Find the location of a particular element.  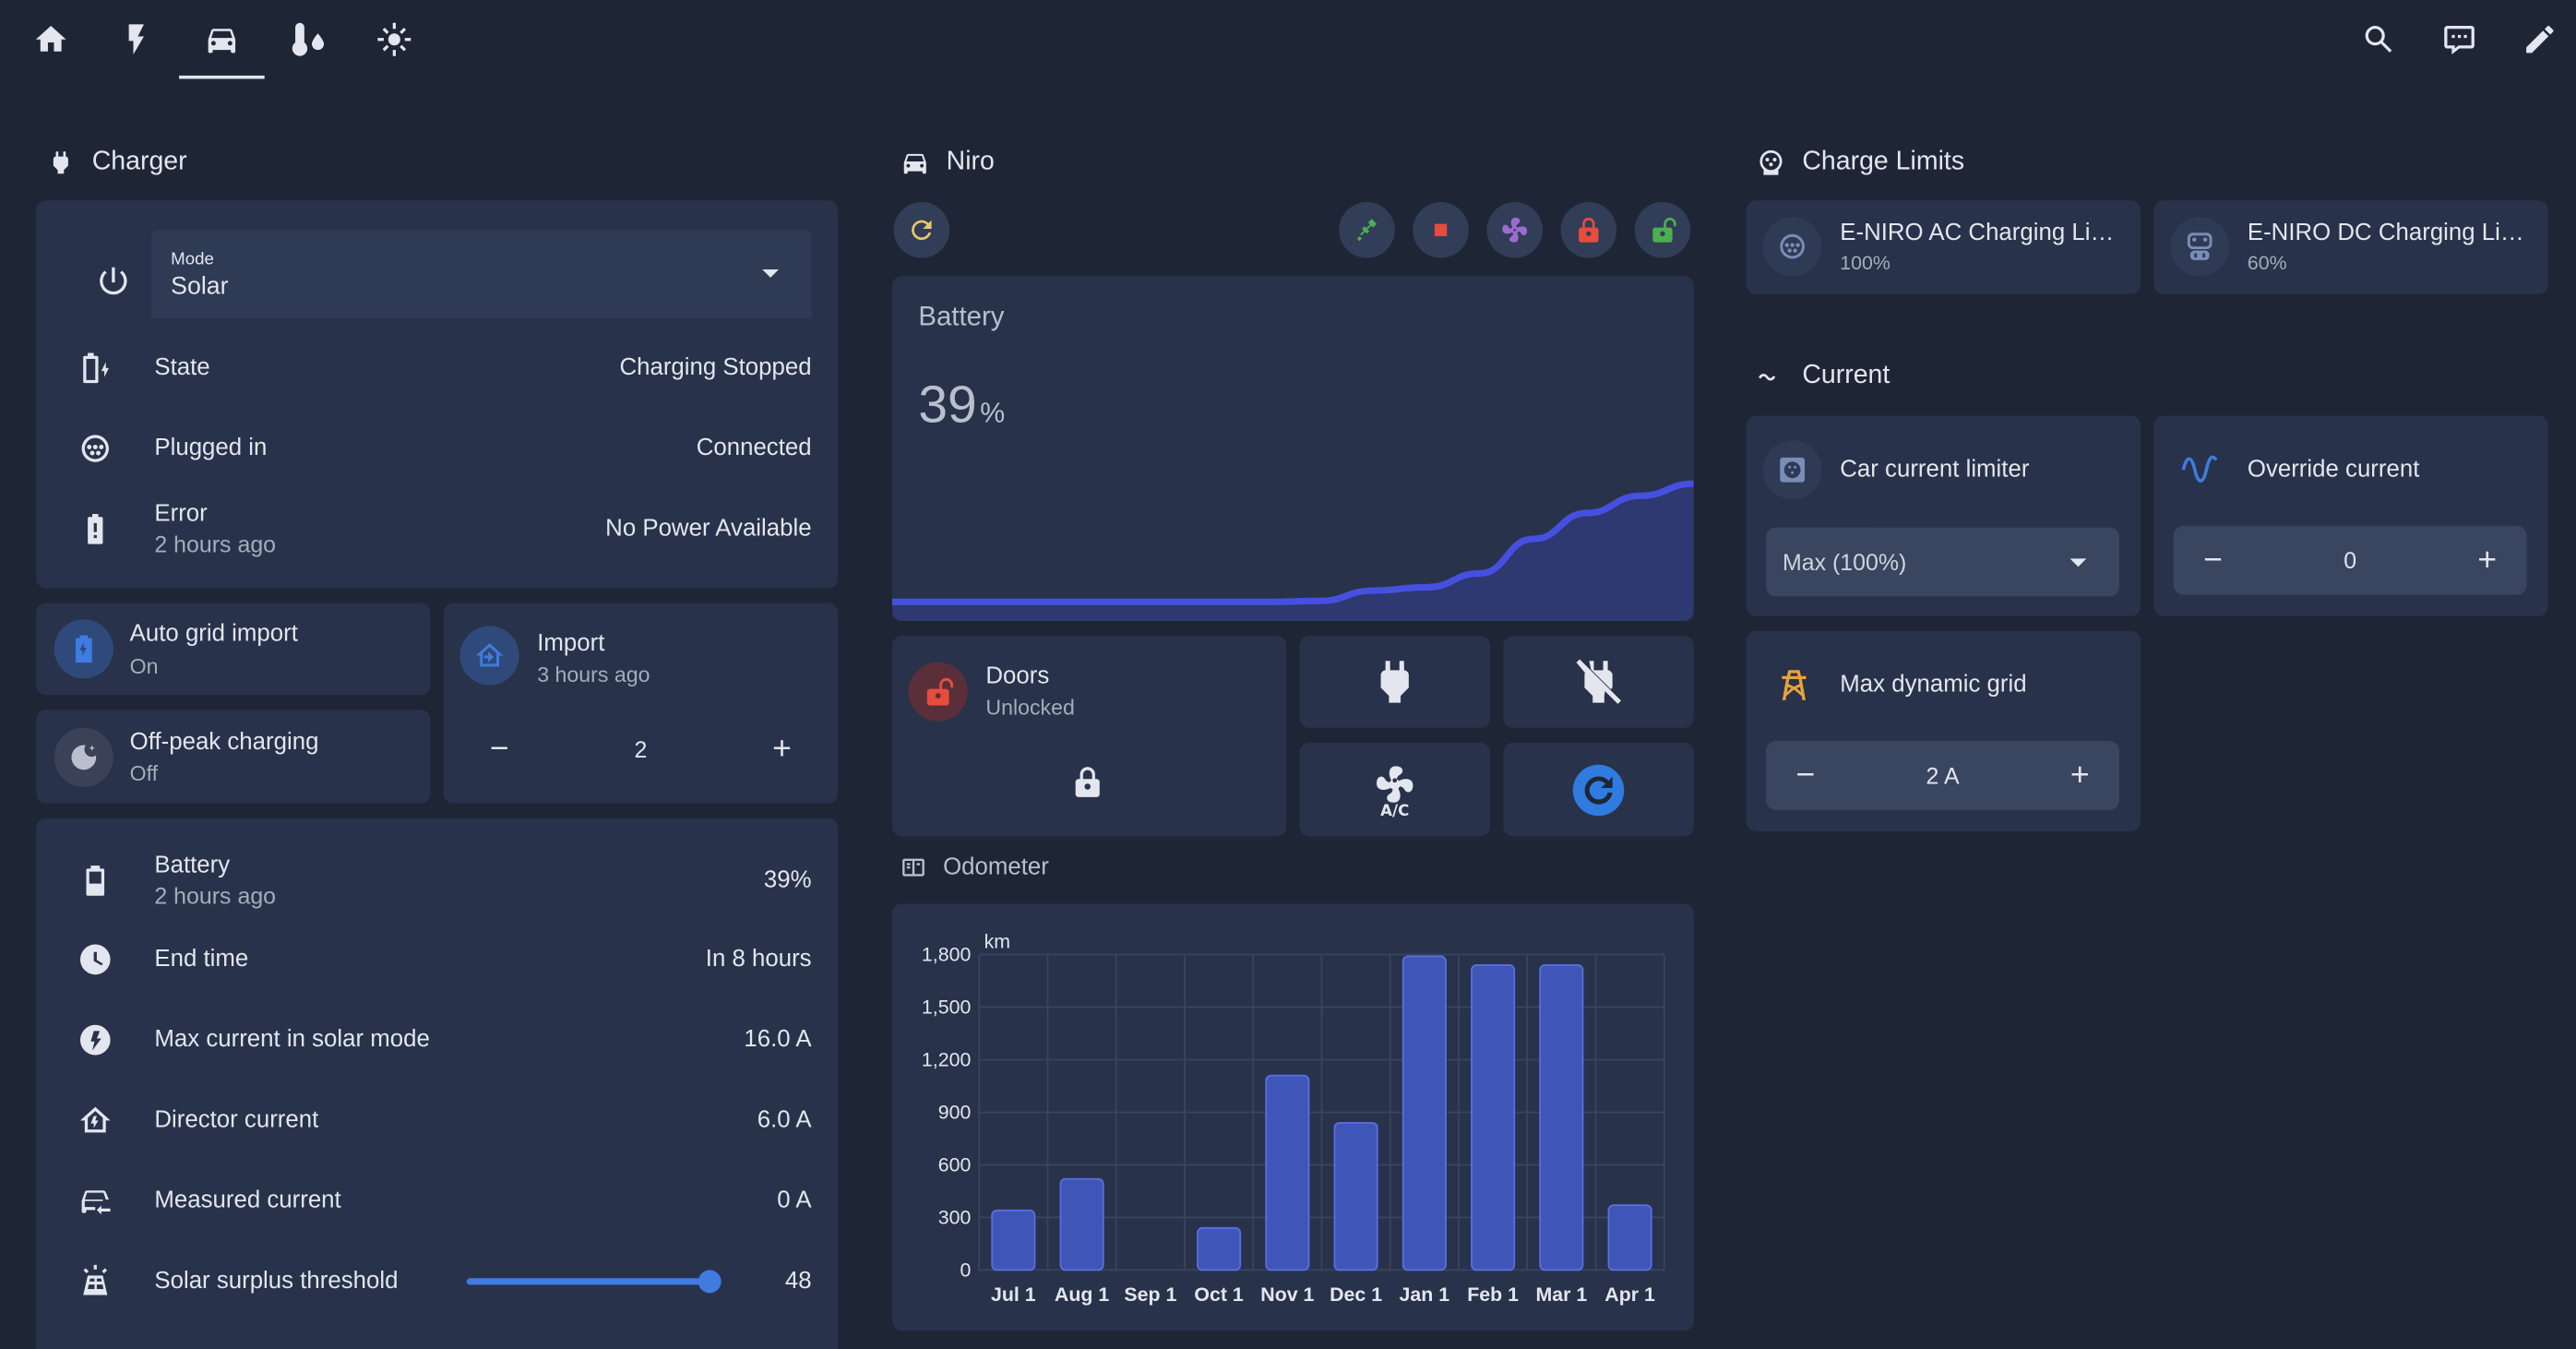

import-increase-button: + is located at coordinates (782, 748).